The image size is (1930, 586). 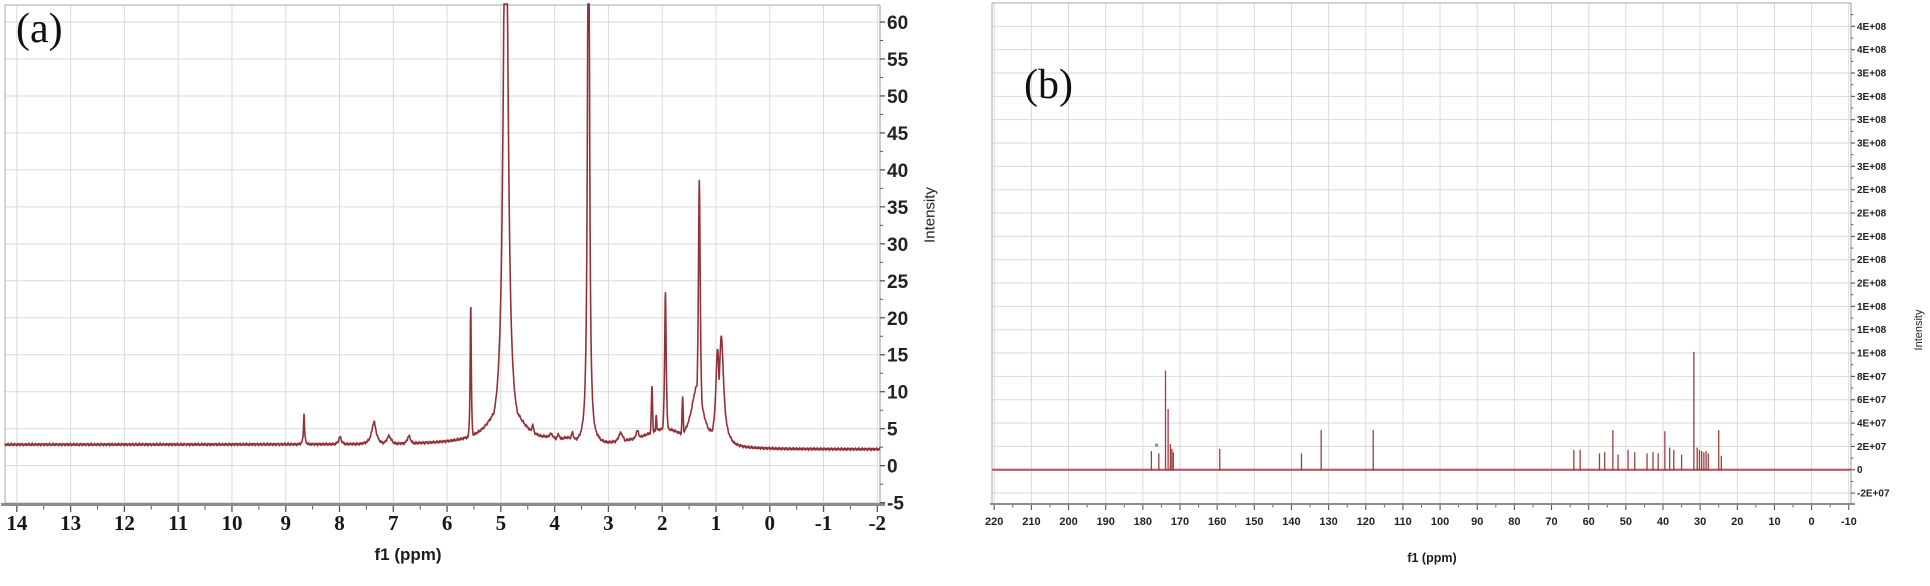 What do you see at coordinates (930, 215) in the screenshot?
I see `panel-a-yaxis-title: Intensity` at bounding box center [930, 215].